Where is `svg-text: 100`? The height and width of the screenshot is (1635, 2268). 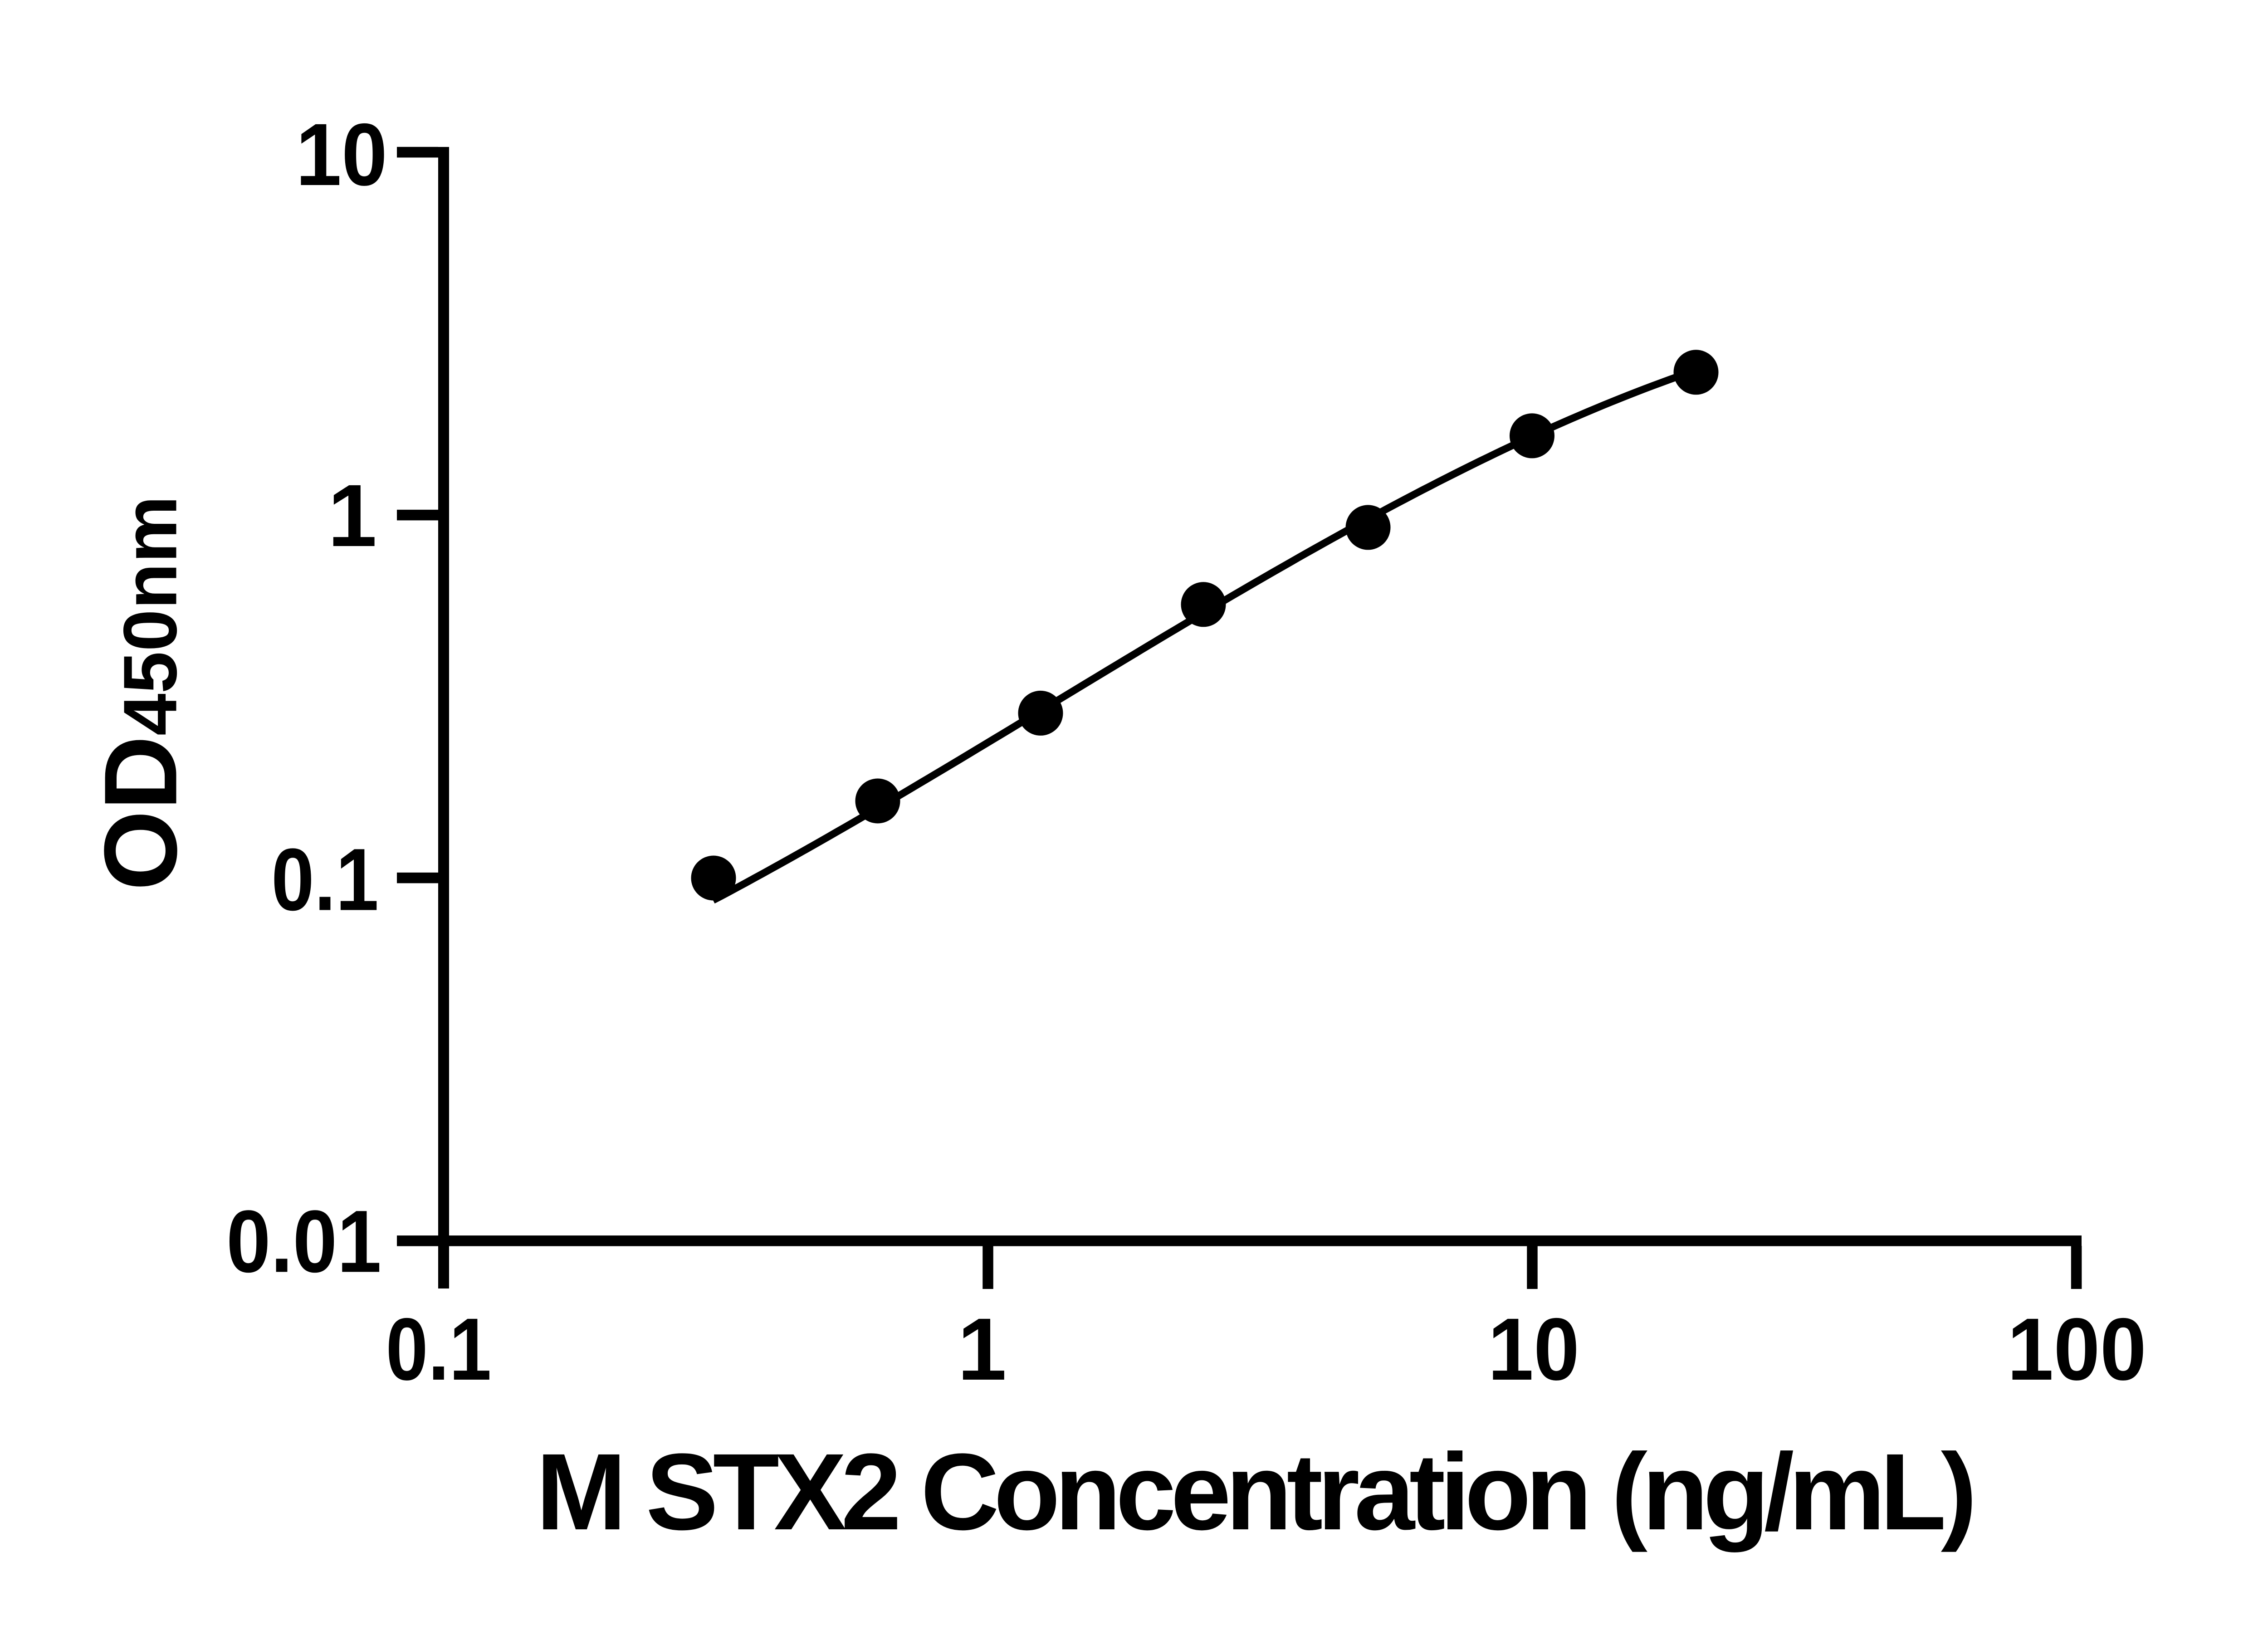
svg-text: 100 is located at coordinates (2076, 1349).